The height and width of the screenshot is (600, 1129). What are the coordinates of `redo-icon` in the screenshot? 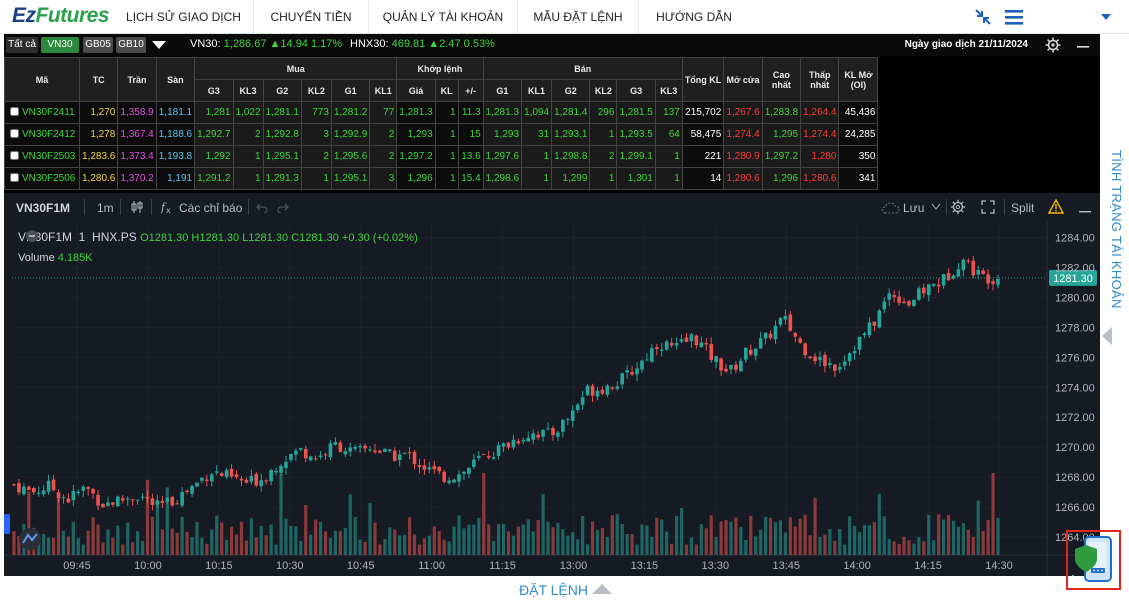 It's located at (283, 207).